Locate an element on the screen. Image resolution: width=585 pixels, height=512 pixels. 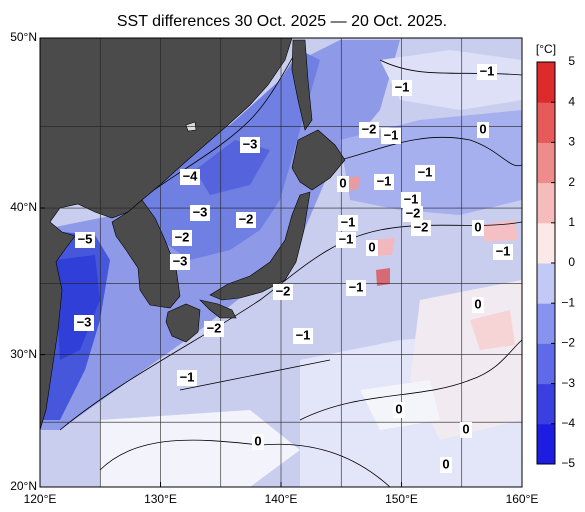
colorbar-tick-label: 2 is located at coordinates (571, 182).